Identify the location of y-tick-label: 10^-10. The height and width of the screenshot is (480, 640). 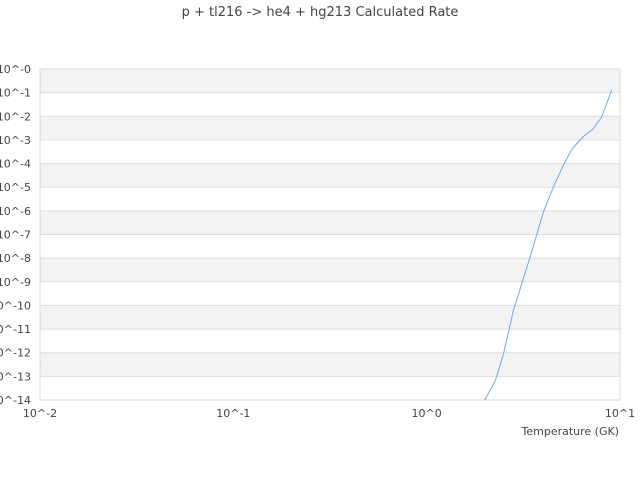
(15, 305).